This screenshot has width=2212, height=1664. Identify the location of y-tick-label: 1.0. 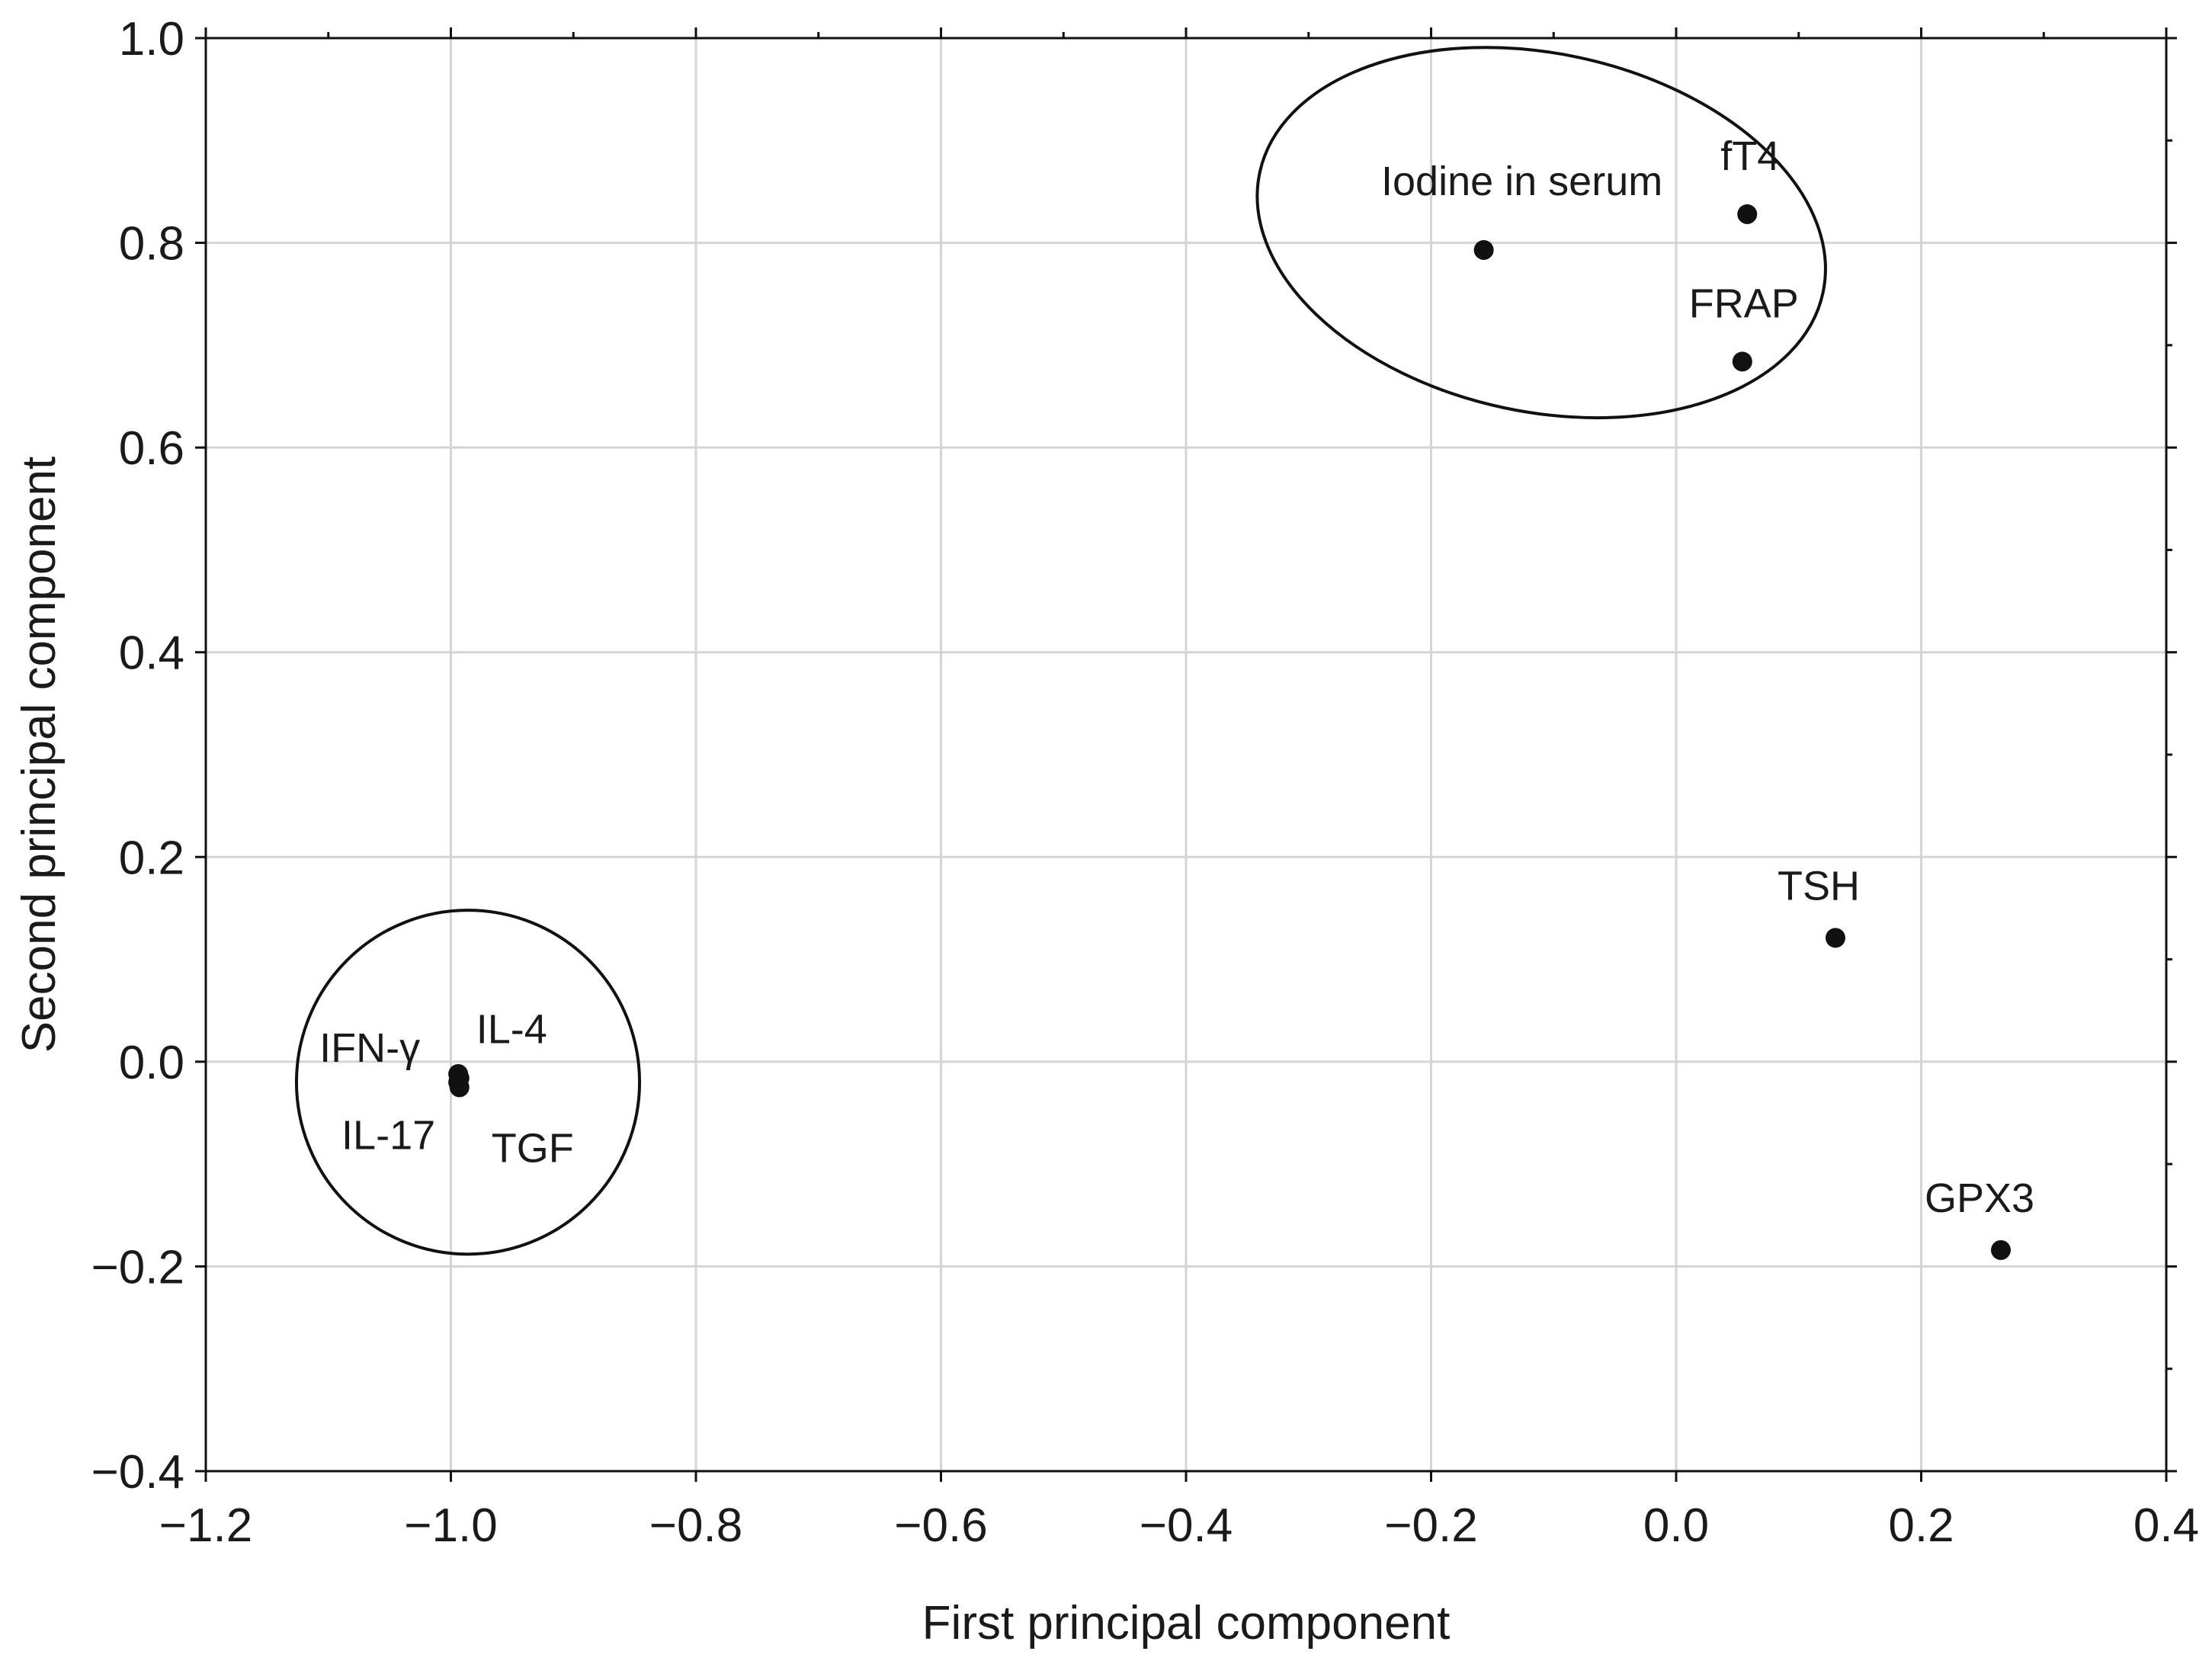
(151, 39).